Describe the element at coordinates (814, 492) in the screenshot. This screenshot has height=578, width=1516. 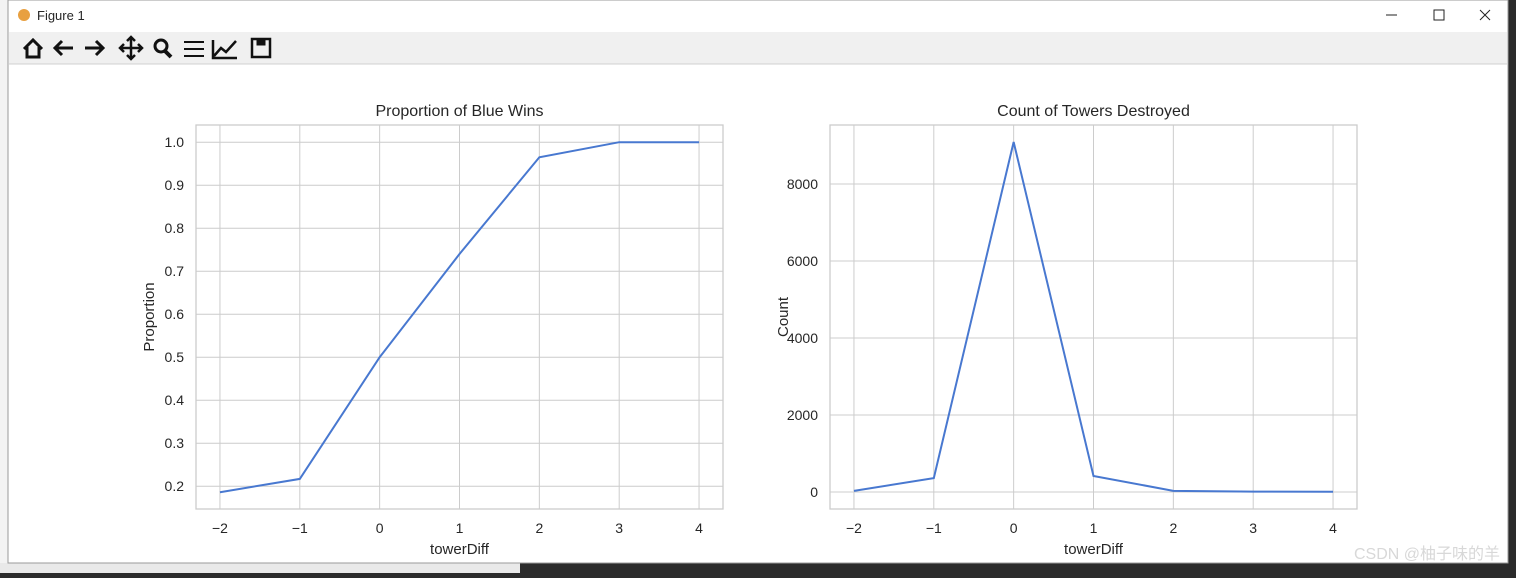
I see `y-tick-label: 0` at that location.